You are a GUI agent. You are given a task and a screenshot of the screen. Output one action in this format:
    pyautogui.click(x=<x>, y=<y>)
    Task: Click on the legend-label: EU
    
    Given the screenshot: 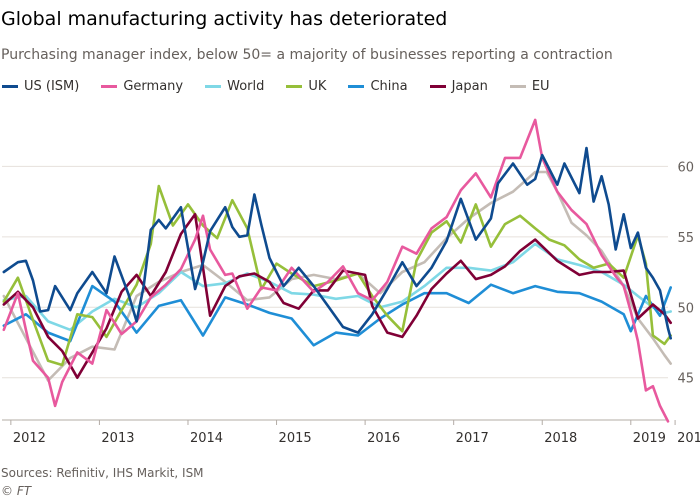 What is the action you would take?
    pyautogui.click(x=540, y=86)
    